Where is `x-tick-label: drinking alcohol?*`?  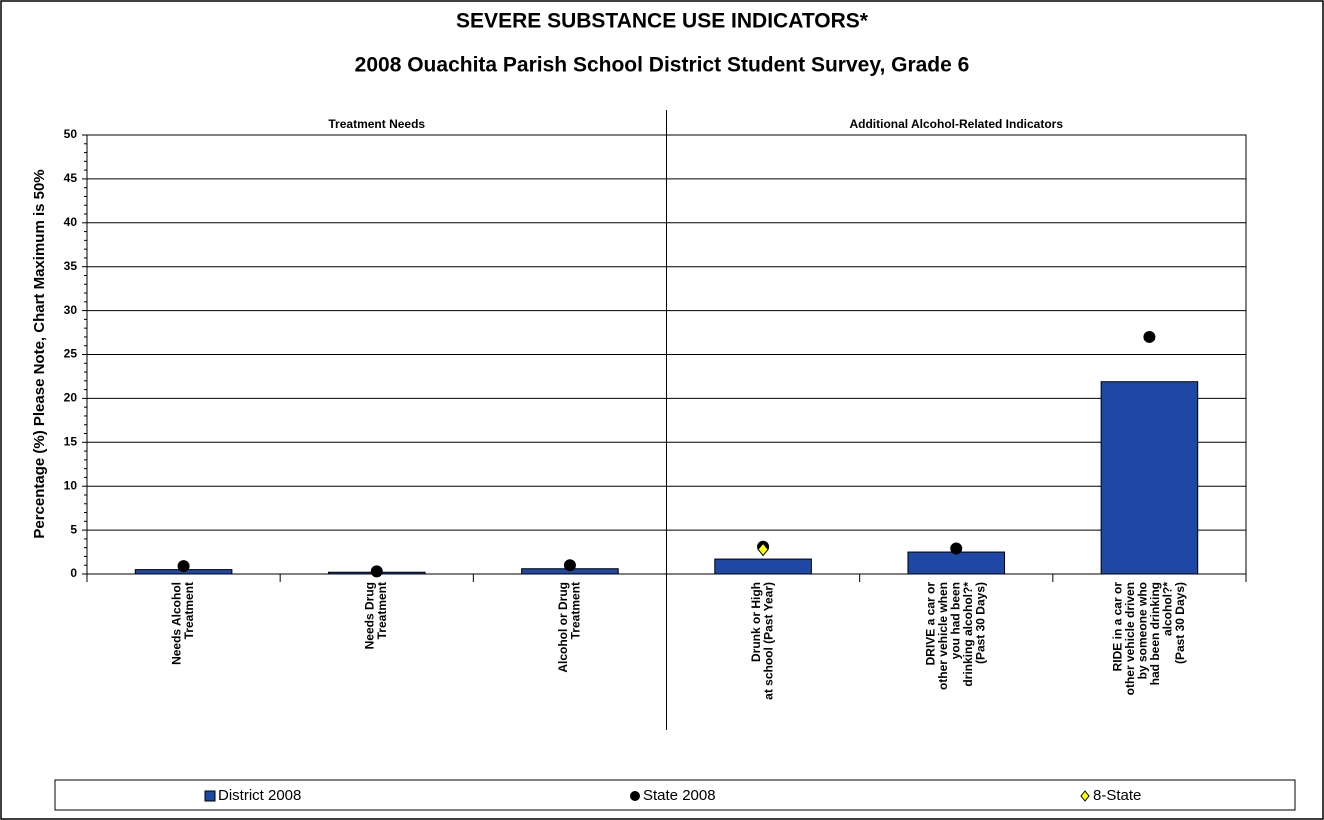
x-tick-label: drinking alcohol?* is located at coordinates (968, 634).